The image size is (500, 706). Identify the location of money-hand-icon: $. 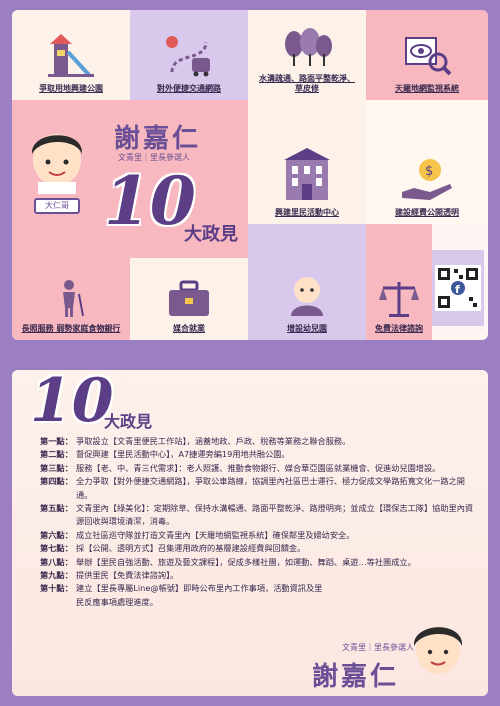
(427, 179).